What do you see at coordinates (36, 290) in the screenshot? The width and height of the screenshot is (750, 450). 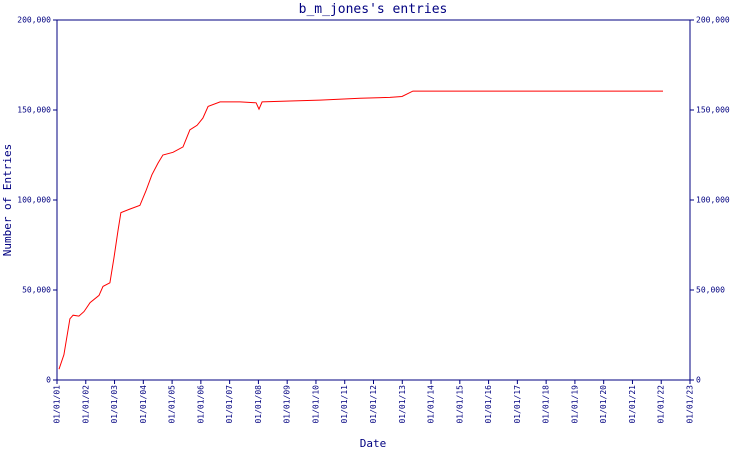 I see `y-tick-label: 50,000` at bounding box center [36, 290].